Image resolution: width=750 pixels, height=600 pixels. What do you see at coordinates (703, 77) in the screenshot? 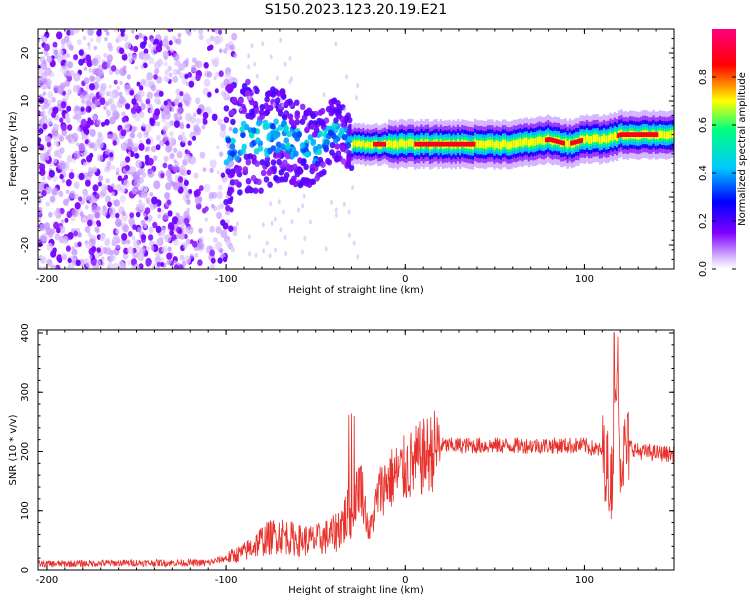
I see `colorbar-tick-label: 0.8` at bounding box center [703, 77].